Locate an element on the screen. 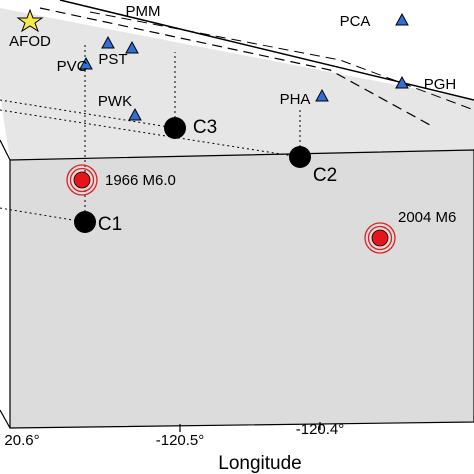 The image size is (474, 474). star is located at coordinates (30, 20).